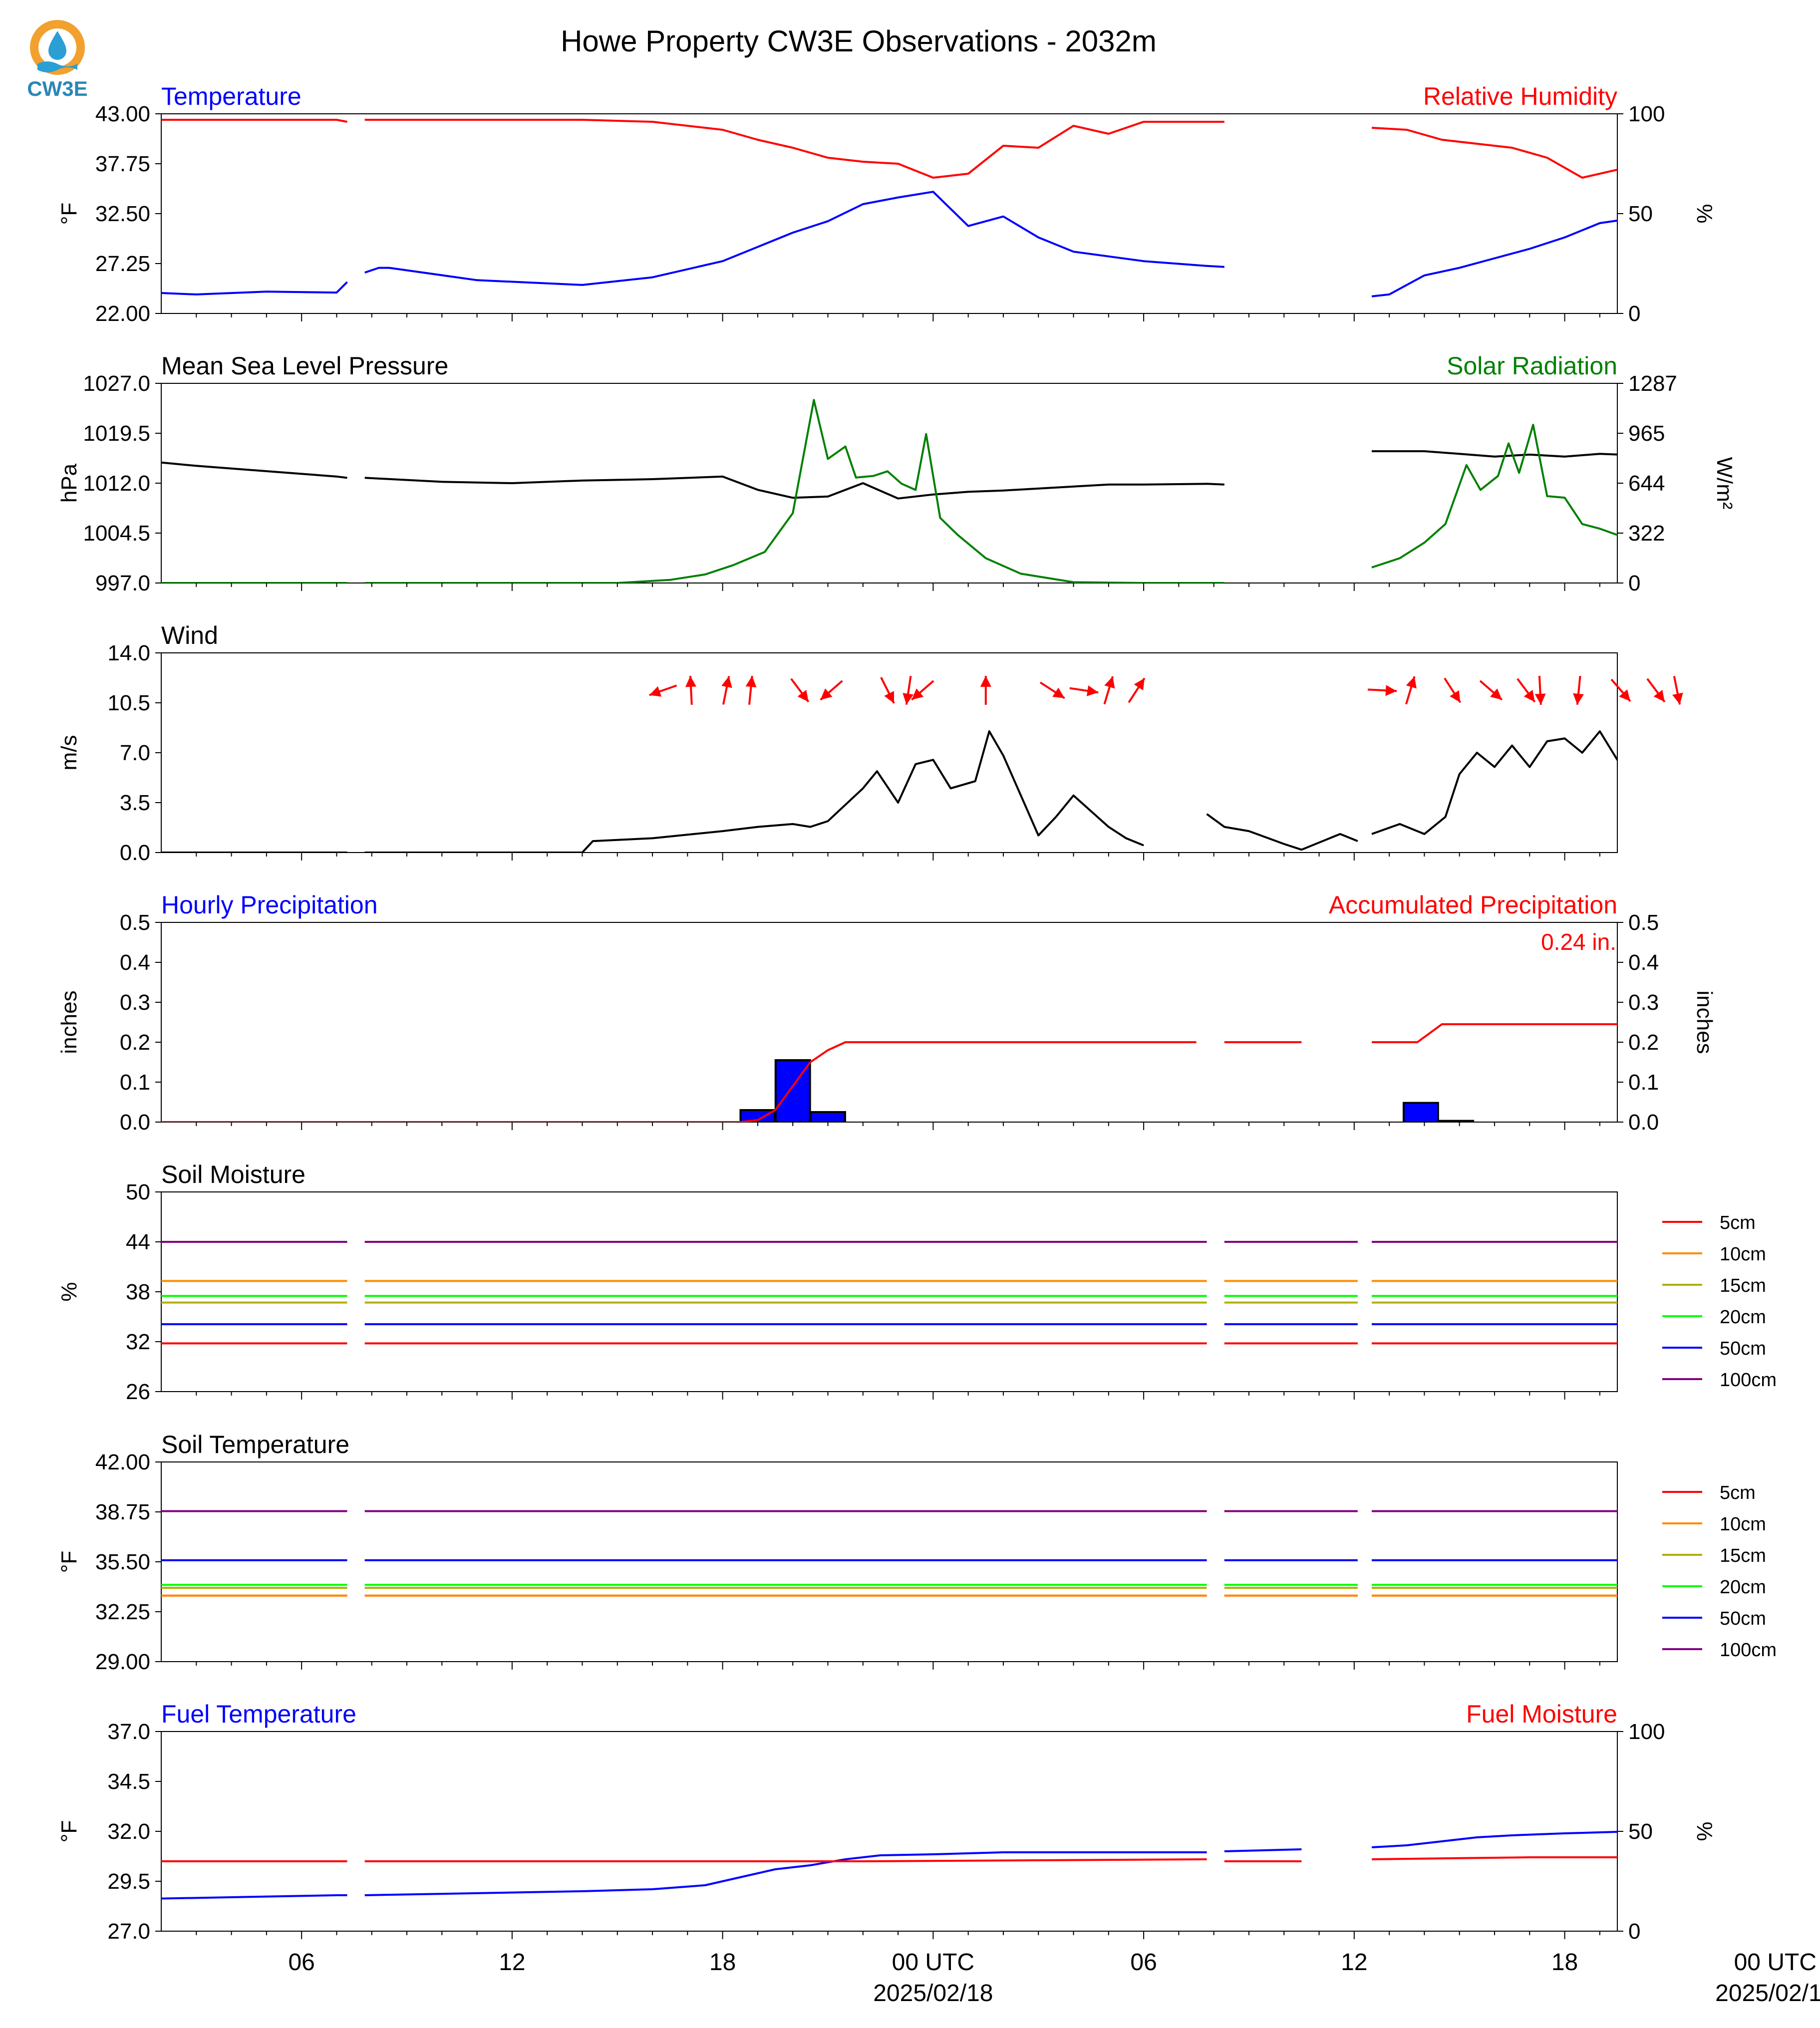 Image resolution: width=1820 pixels, height=2028 pixels. Describe the element at coordinates (933, 1962) in the screenshot. I see `x-tick-label: 00 UTC` at that location.